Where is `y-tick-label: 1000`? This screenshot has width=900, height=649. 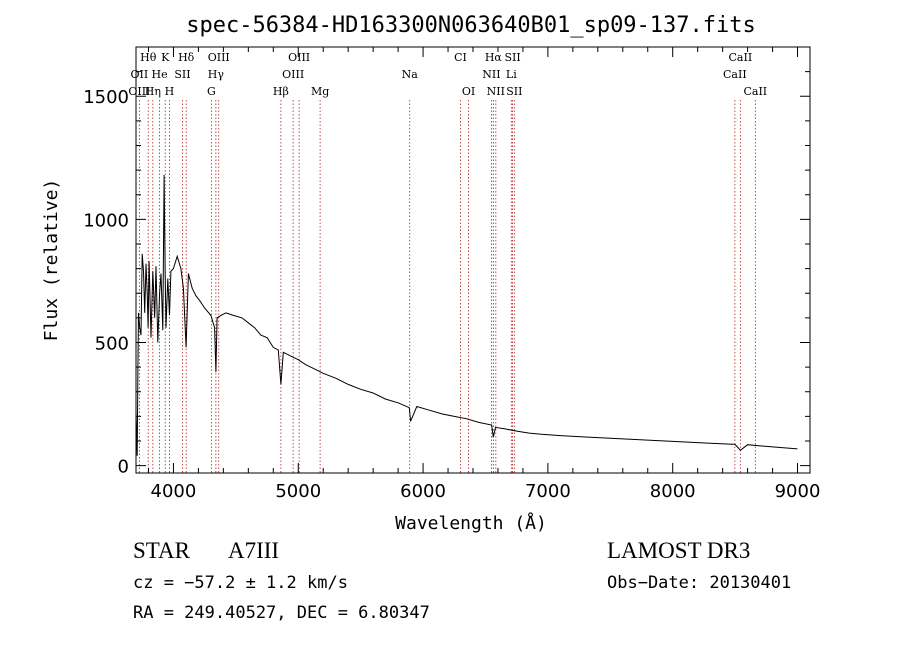
y-tick-label: 1000 is located at coordinates (106, 220).